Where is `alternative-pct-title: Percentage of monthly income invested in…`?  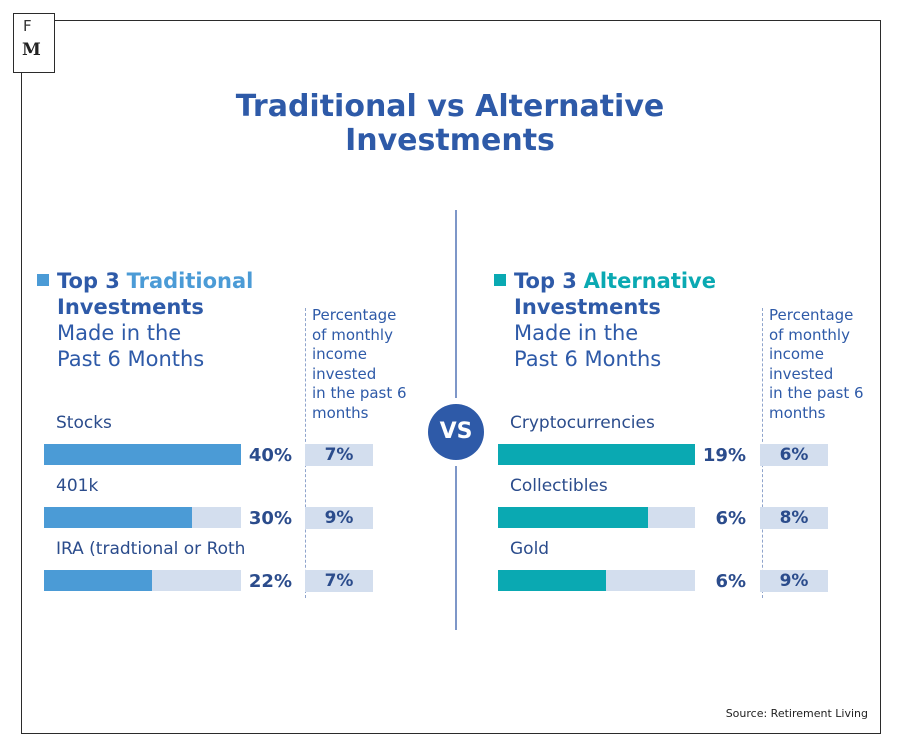
alternative-pct-title: Percentage of monthly income invested in… is located at coordinates (824, 364).